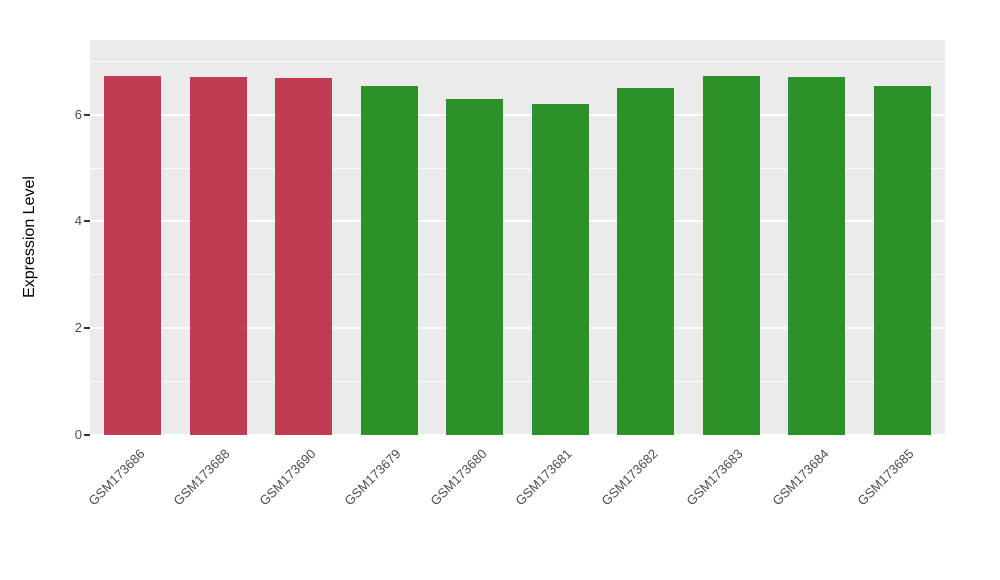 The width and height of the screenshot is (1000, 580). Describe the element at coordinates (133, 255) in the screenshot. I see `bar-GSM173686` at that location.